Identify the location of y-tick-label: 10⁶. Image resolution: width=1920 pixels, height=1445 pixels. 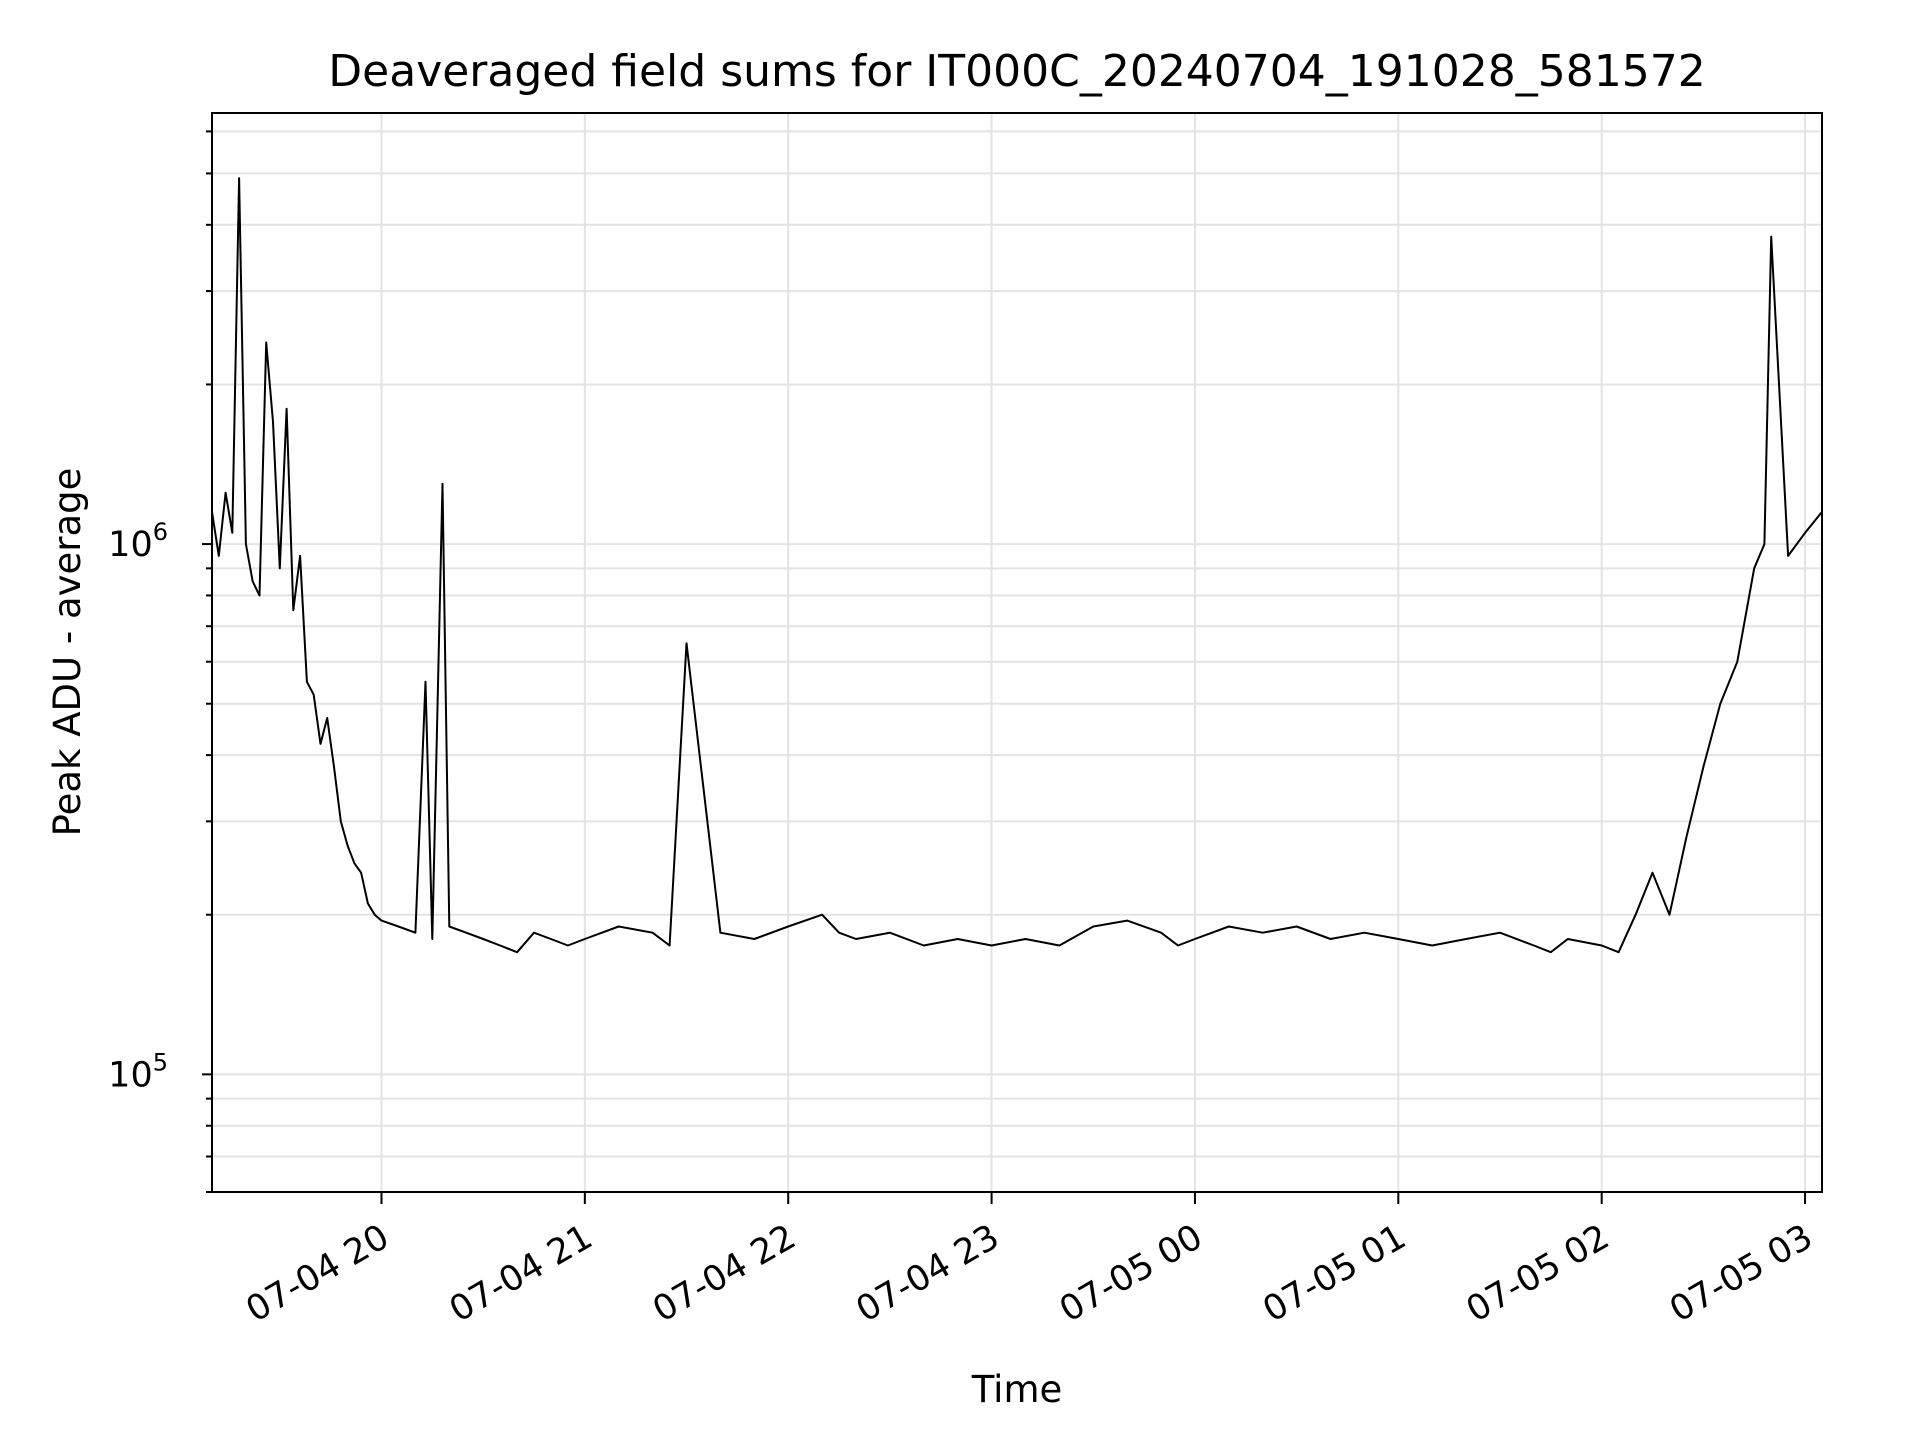
(138, 541).